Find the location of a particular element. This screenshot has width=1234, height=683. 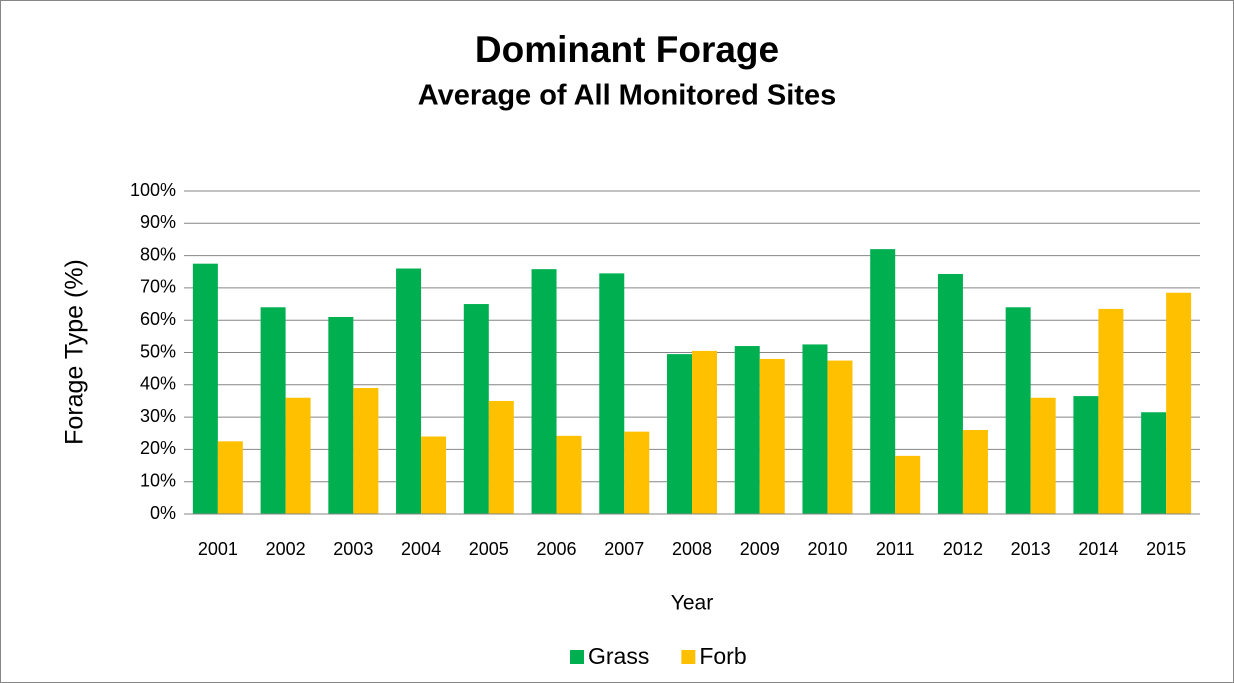

y-tick-label: 10% is located at coordinates (158, 480).